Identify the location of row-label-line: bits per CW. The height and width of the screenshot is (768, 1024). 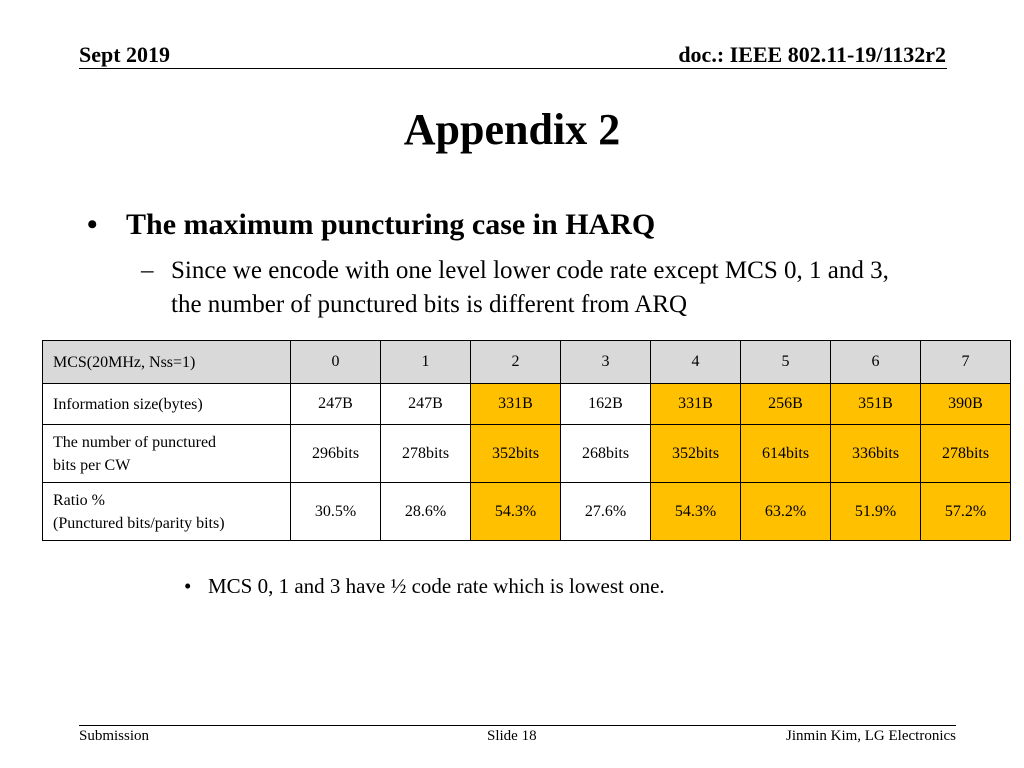
(92, 465).